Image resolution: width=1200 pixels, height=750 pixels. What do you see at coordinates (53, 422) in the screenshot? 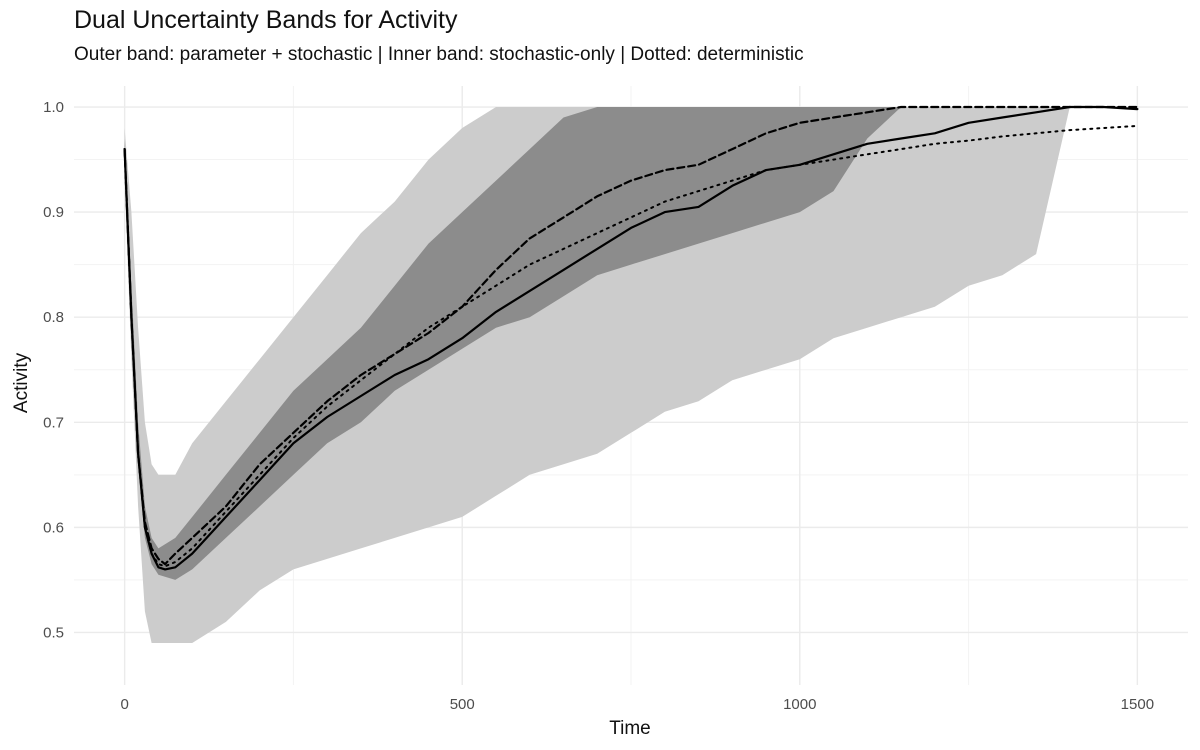
I see `y-tick-label: 0.7` at bounding box center [53, 422].